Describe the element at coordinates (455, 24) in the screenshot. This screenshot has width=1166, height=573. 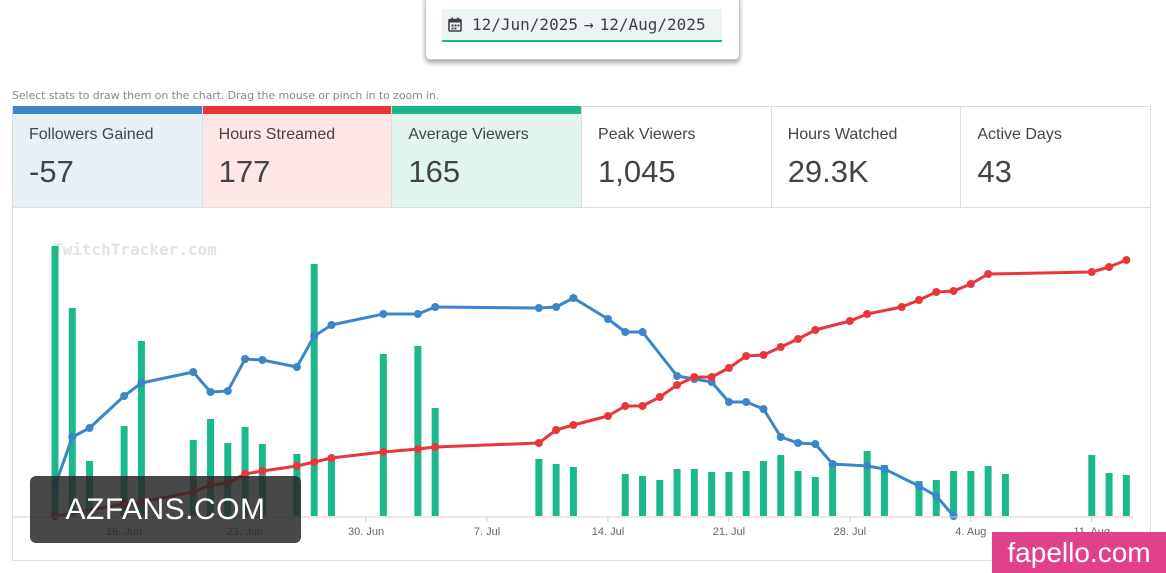
I see `calendar-icon` at that location.